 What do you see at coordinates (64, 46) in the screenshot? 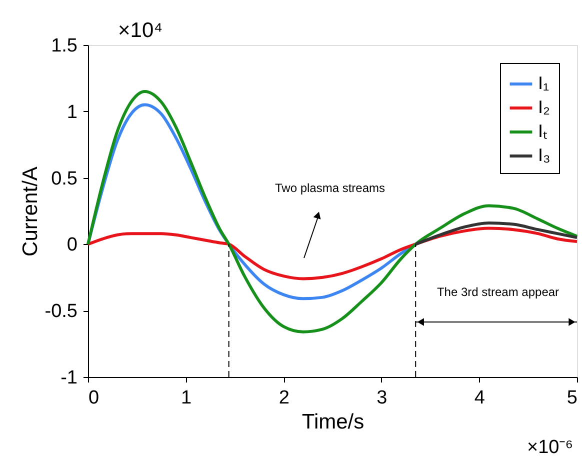
I see `y-tick-label: 1.5` at bounding box center [64, 46].